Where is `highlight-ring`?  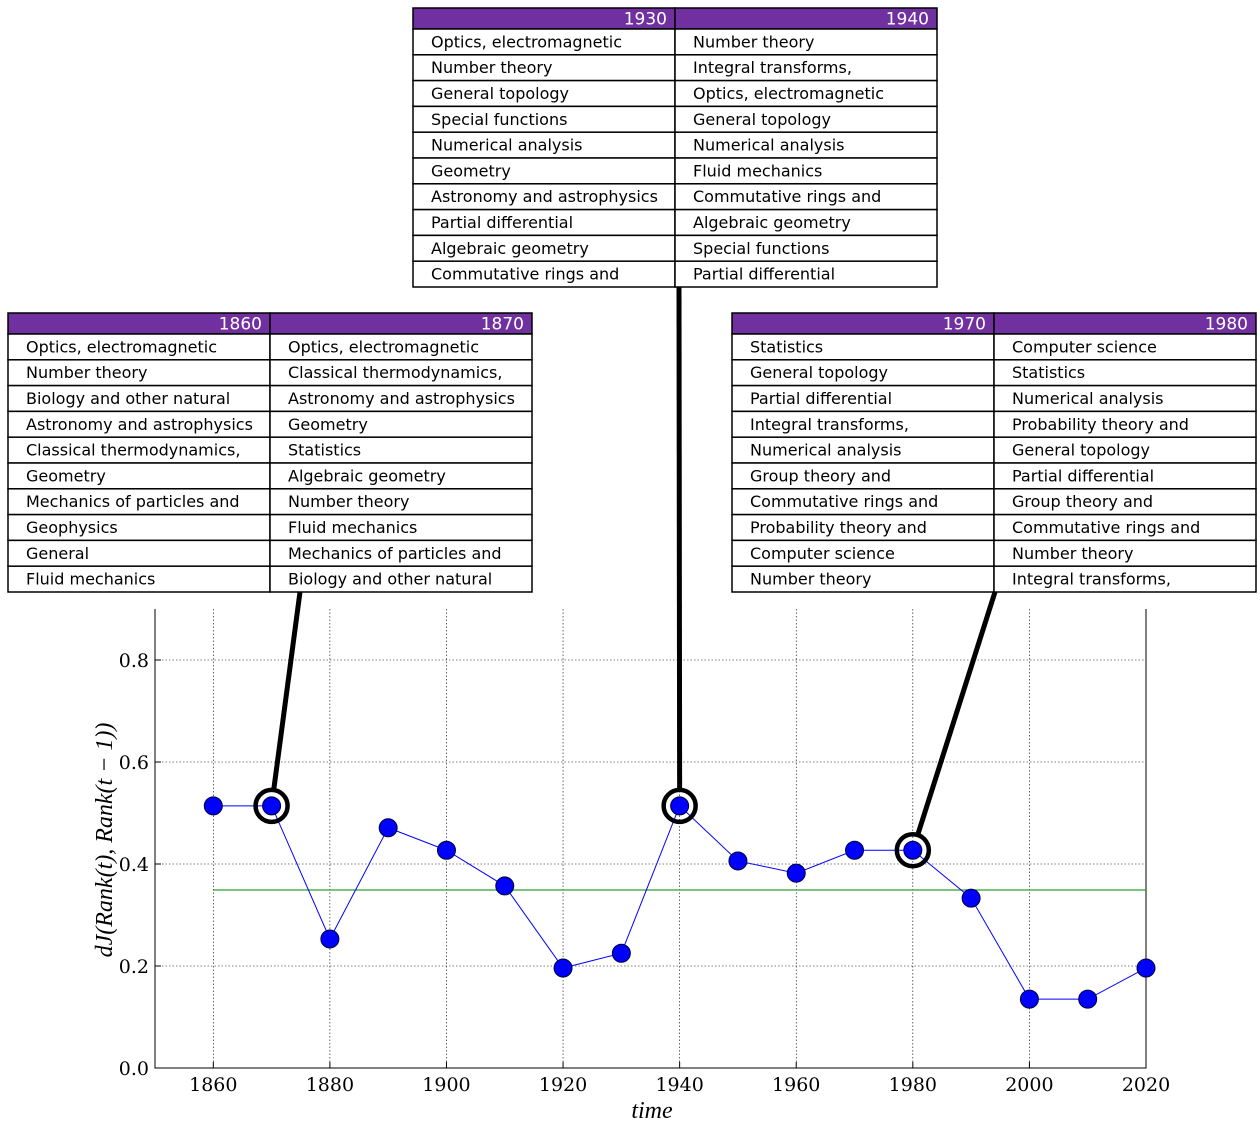 highlight-ring is located at coordinates (913, 850).